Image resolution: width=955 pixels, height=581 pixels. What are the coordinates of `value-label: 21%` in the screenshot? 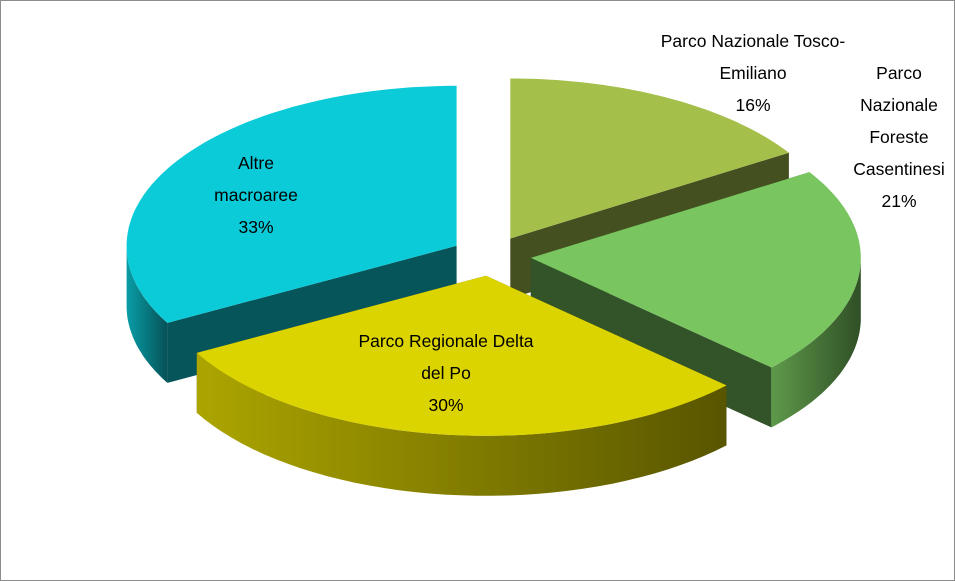 It's located at (899, 201).